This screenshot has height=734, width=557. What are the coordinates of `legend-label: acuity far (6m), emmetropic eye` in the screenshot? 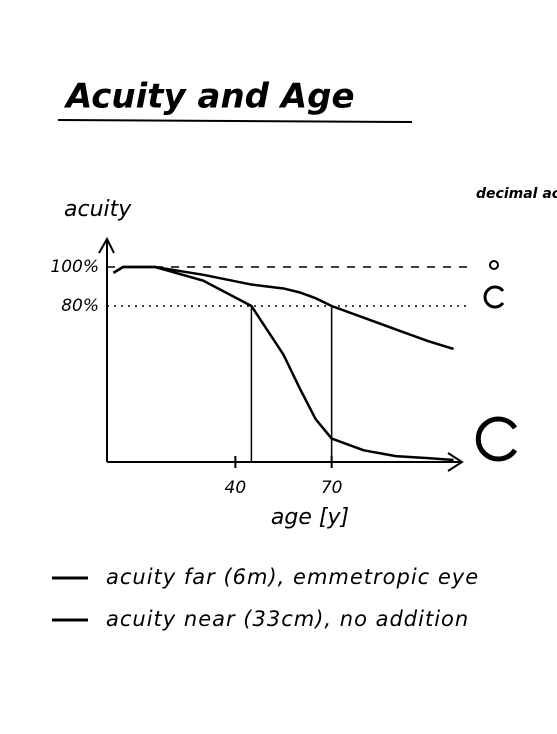 It's located at (292, 577).